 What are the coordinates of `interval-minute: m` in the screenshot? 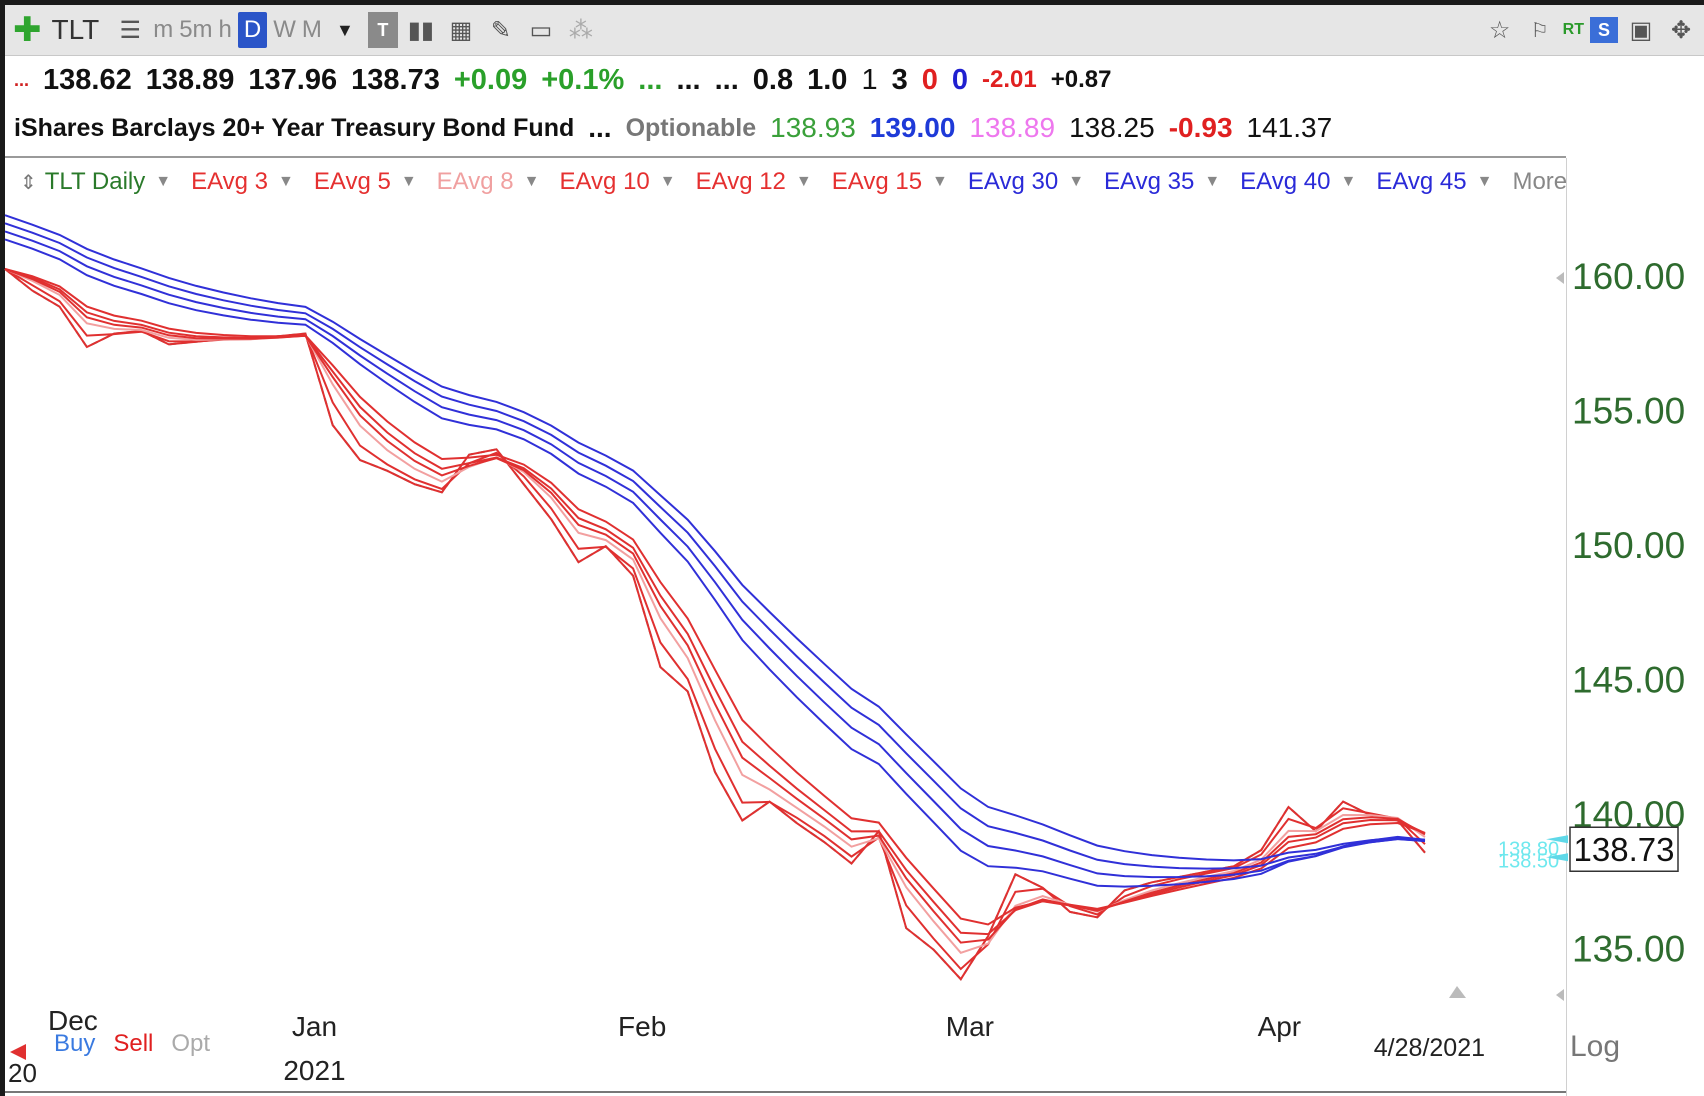 It's located at (163, 29).